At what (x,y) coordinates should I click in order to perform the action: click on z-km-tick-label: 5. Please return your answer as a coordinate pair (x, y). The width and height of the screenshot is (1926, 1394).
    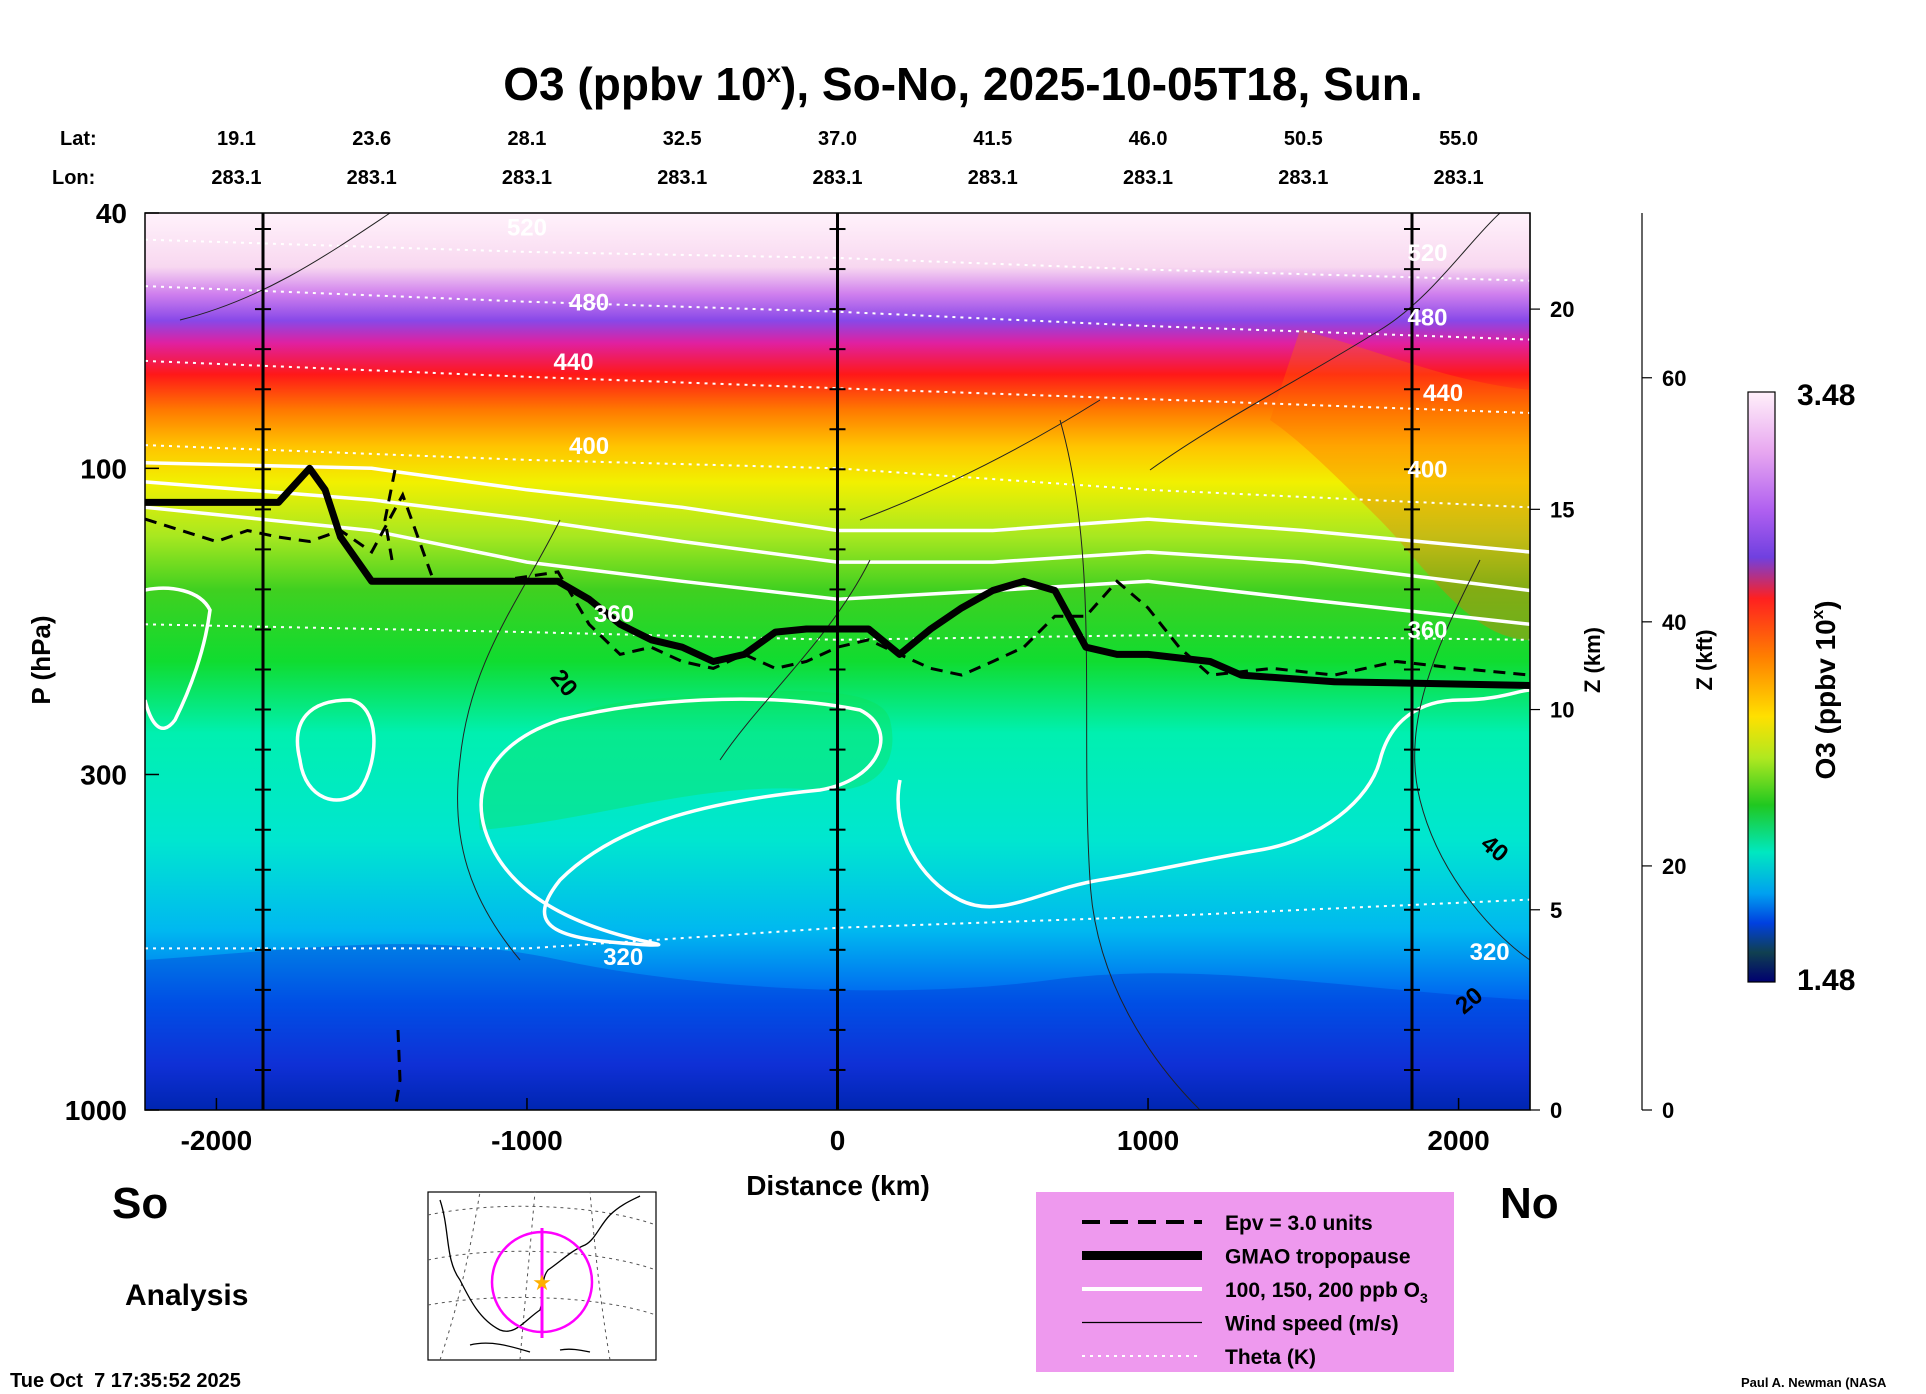
    Looking at the image, I should click on (1556, 910).